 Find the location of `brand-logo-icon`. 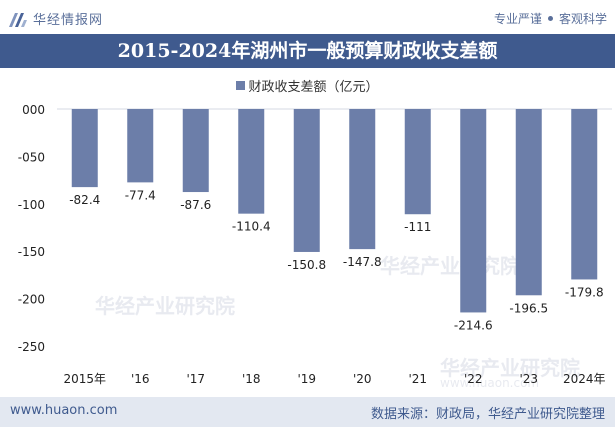

brand-logo-icon is located at coordinates (18, 19).